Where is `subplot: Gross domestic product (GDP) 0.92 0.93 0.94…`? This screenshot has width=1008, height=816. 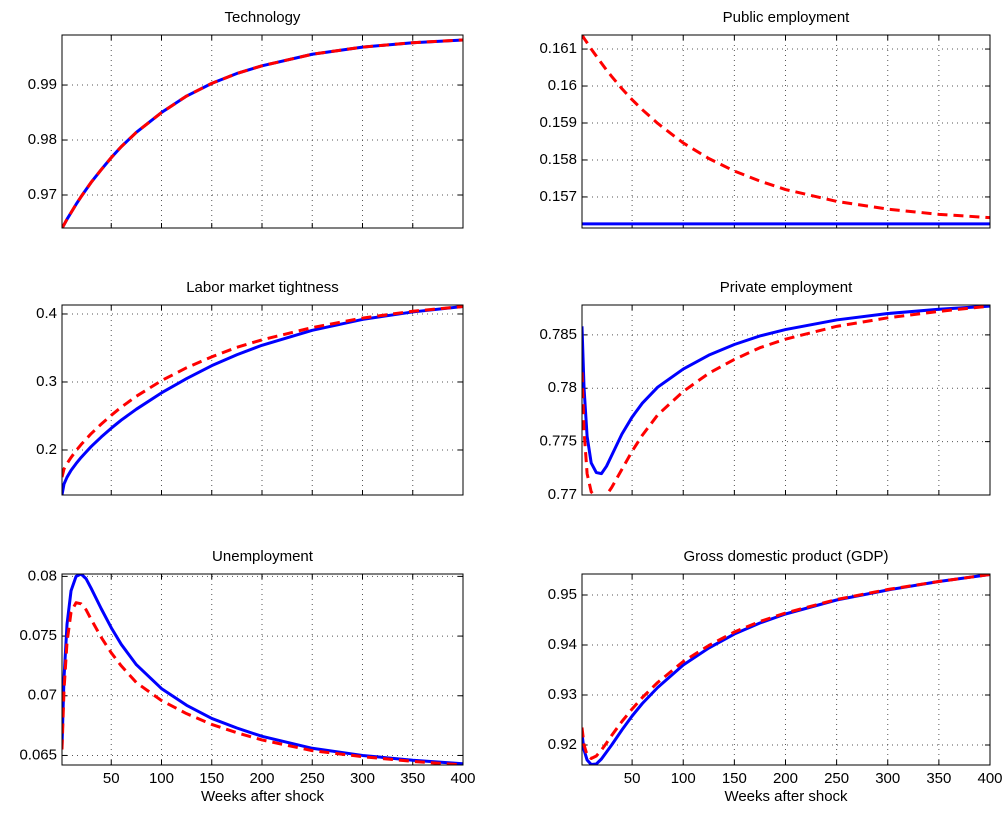
subplot: Gross domestic product (GDP) 0.92 0.93 0.94… is located at coordinates (775, 676).